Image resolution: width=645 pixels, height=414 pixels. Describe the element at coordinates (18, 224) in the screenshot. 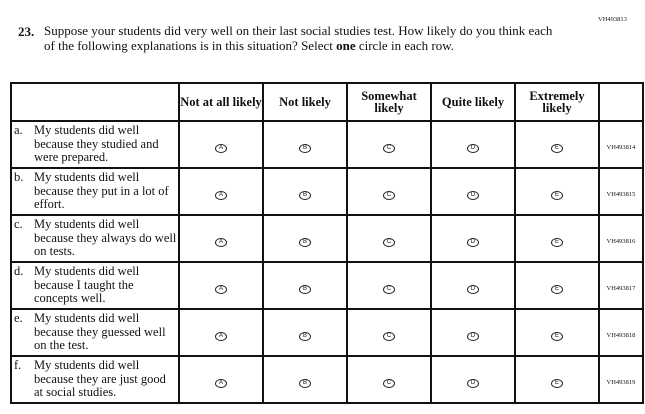

I see `item-letter: c.` at that location.